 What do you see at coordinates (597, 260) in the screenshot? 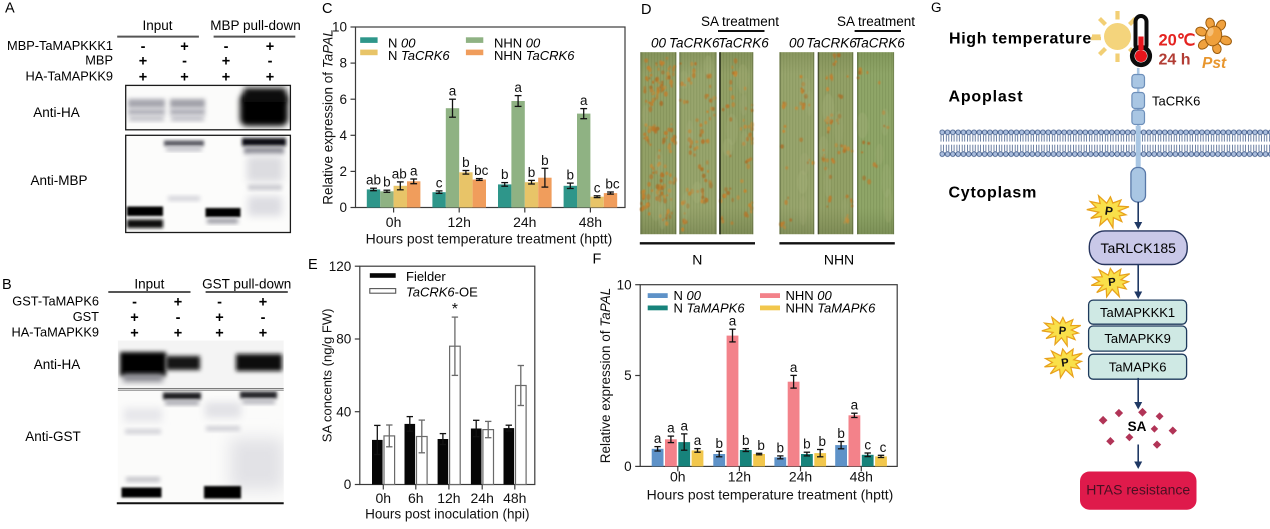
I see `svg-text: F` at bounding box center [597, 260].